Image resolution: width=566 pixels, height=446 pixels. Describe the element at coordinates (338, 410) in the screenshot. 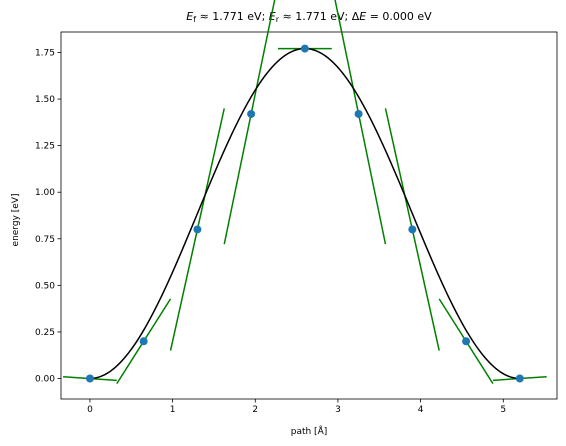

I see `x-tick-label: 3` at that location.